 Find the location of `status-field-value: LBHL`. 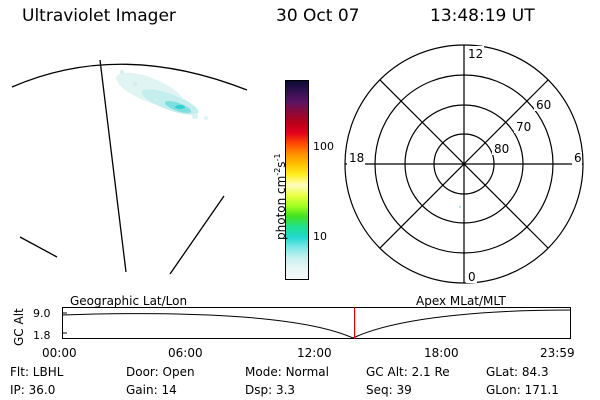

status-field-value: LBHL is located at coordinates (46, 372).